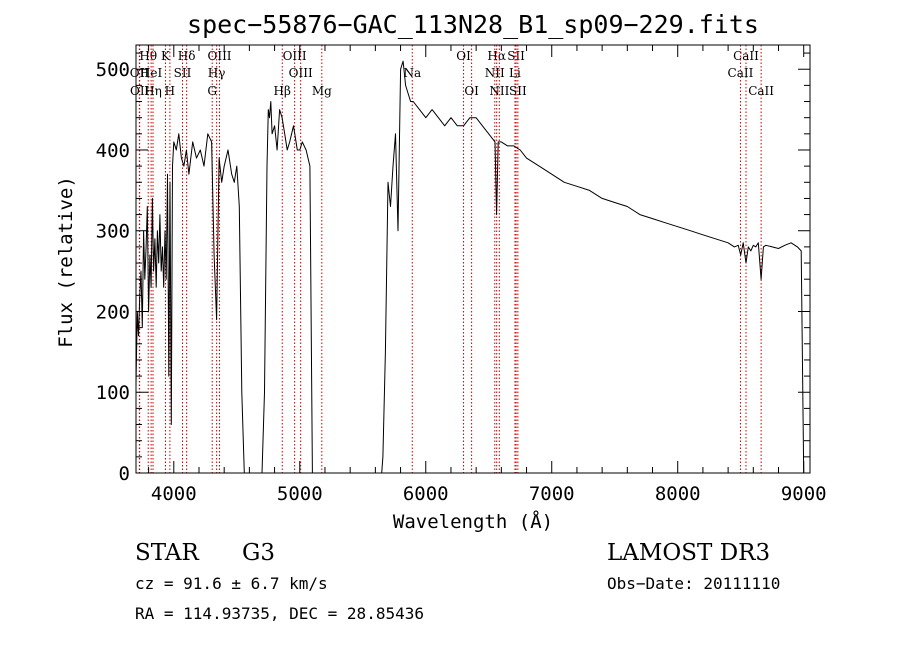 Image resolution: width=900 pixels, height=649 pixels. Describe the element at coordinates (113, 312) in the screenshot. I see `y-tick-label: 200` at that location.